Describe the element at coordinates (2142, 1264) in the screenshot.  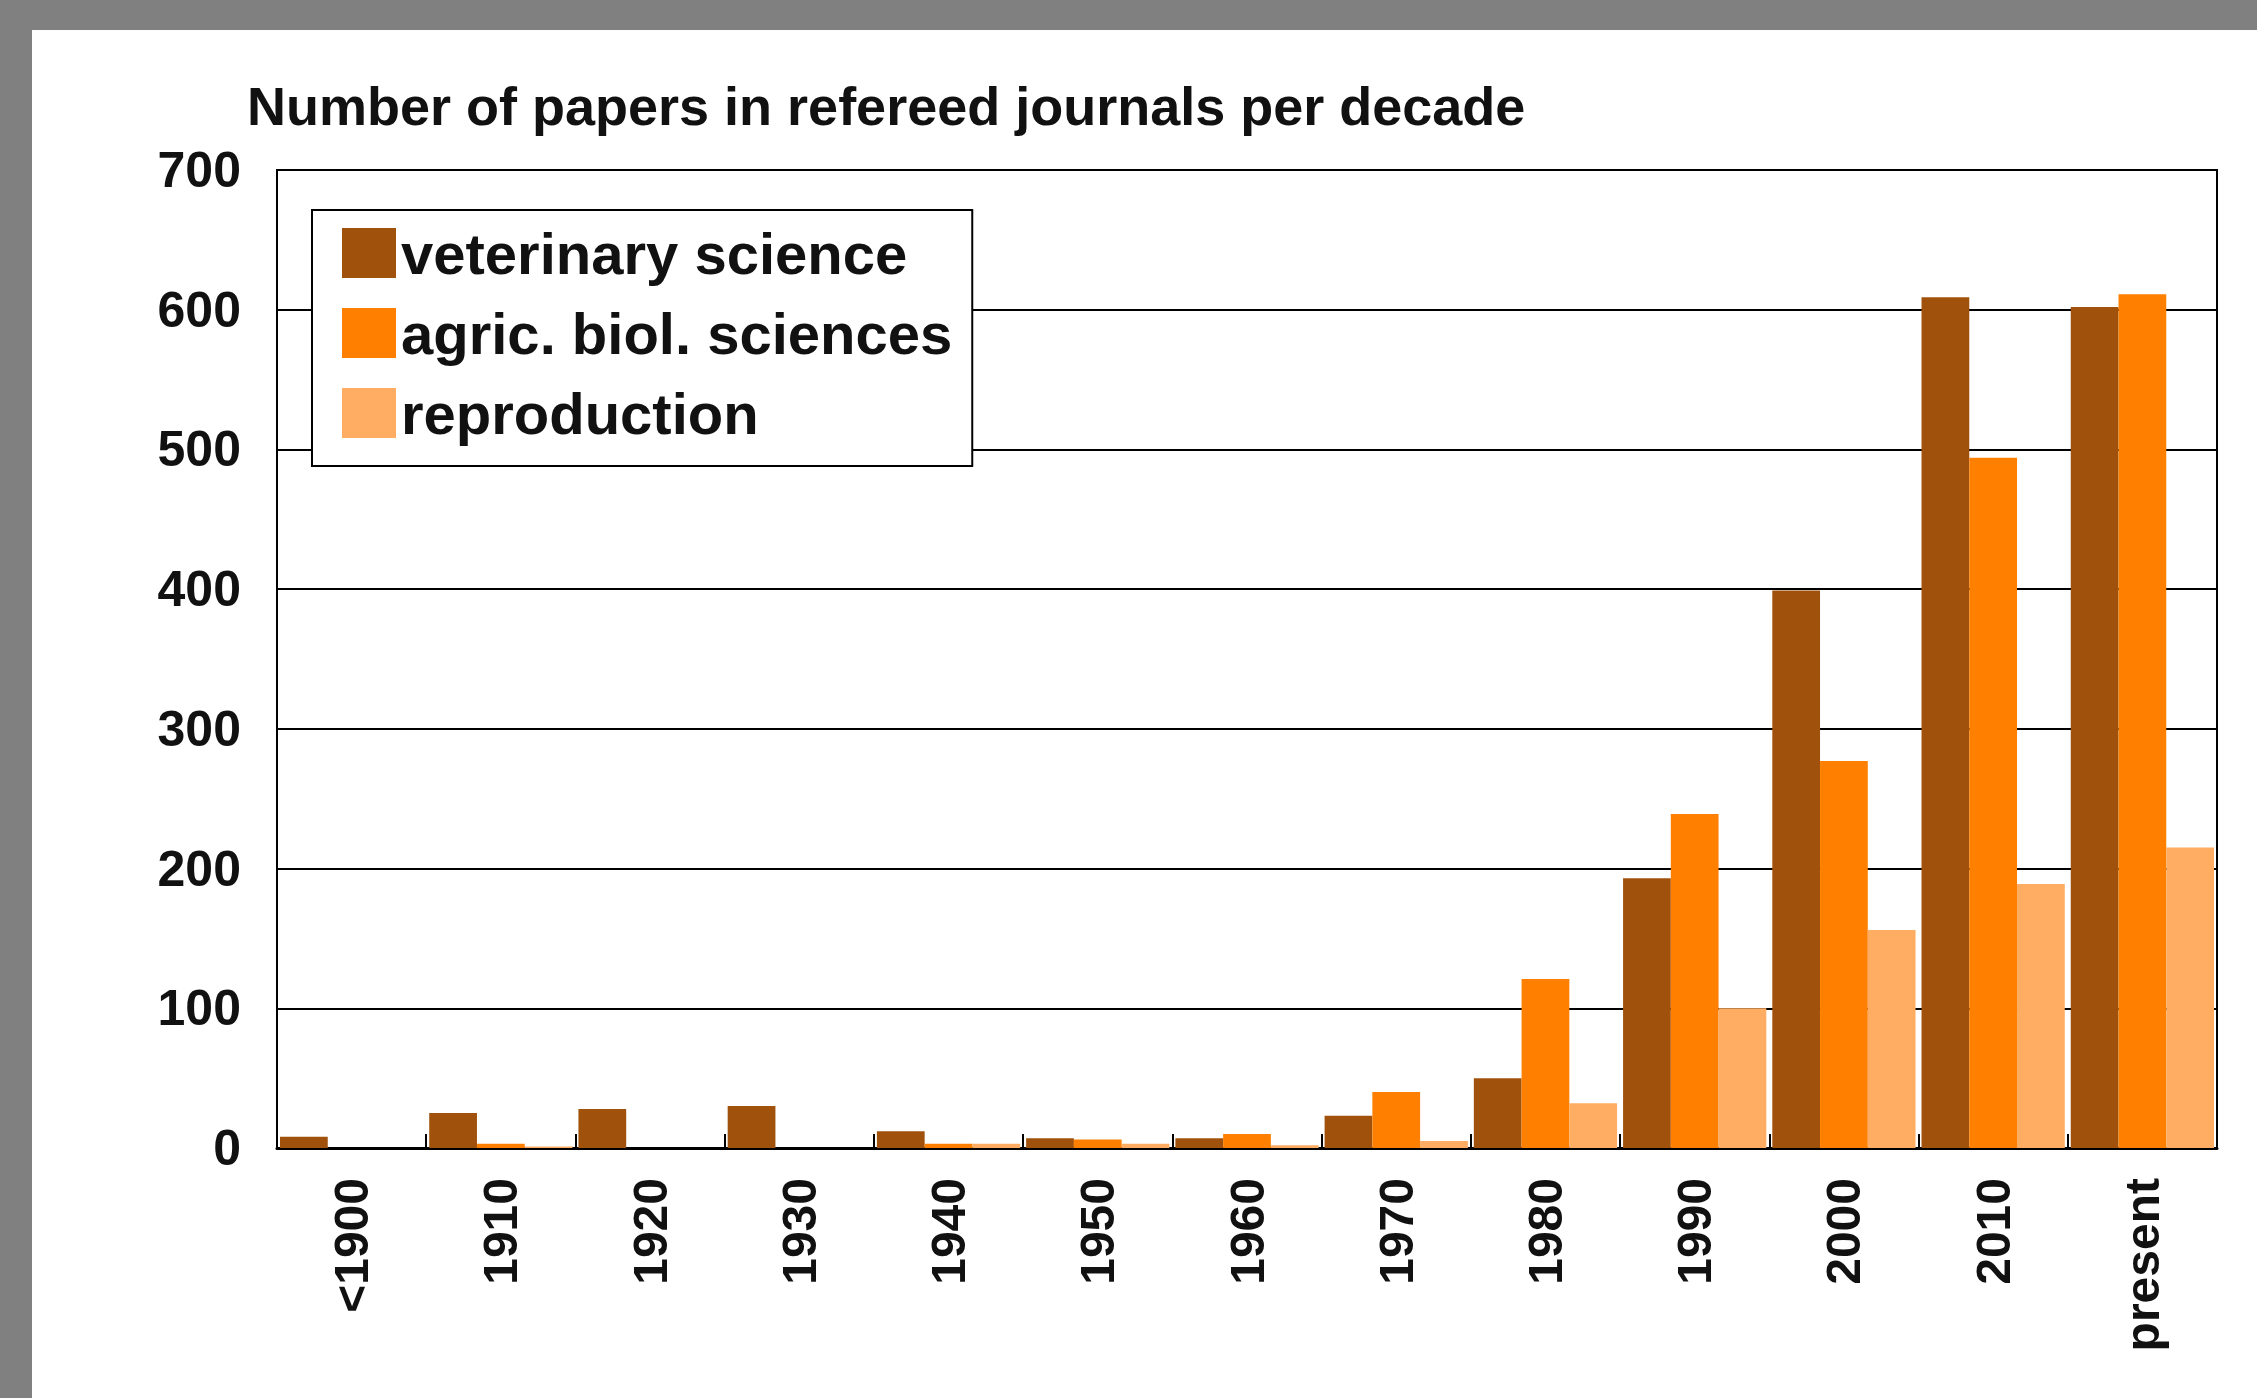
I see `x-tick-label: present` at that location.